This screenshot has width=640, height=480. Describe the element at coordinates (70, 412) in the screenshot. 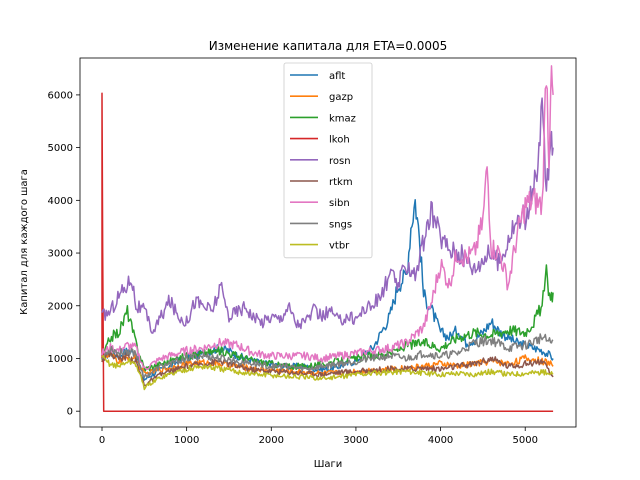

I see `y-tick-label: 0` at that location.